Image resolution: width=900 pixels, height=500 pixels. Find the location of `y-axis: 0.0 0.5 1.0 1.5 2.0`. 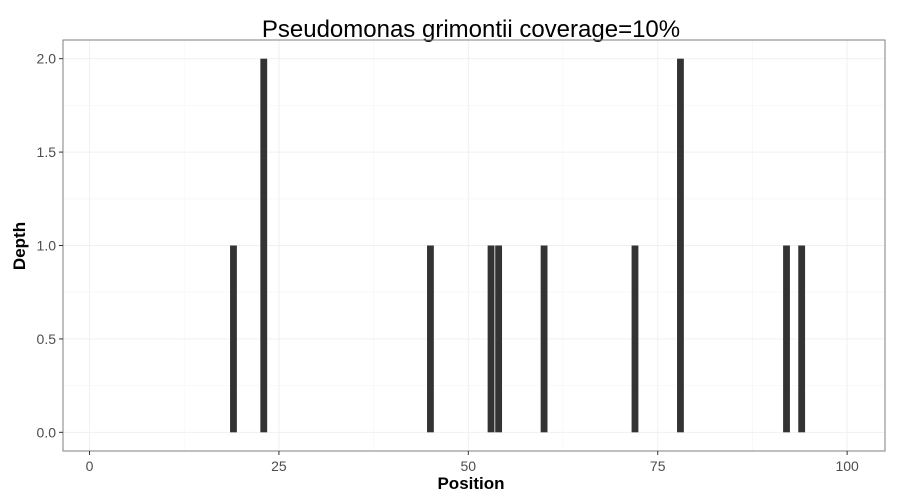

y-axis: 0.0 0.5 1.0 1.5 2.0 is located at coordinates (50, 245).